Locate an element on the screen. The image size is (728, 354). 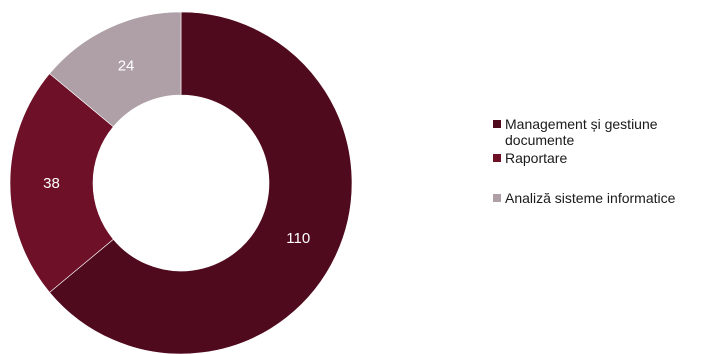
legend-item-analiza: Analiză sisteme informatice is located at coordinates (610, 198).